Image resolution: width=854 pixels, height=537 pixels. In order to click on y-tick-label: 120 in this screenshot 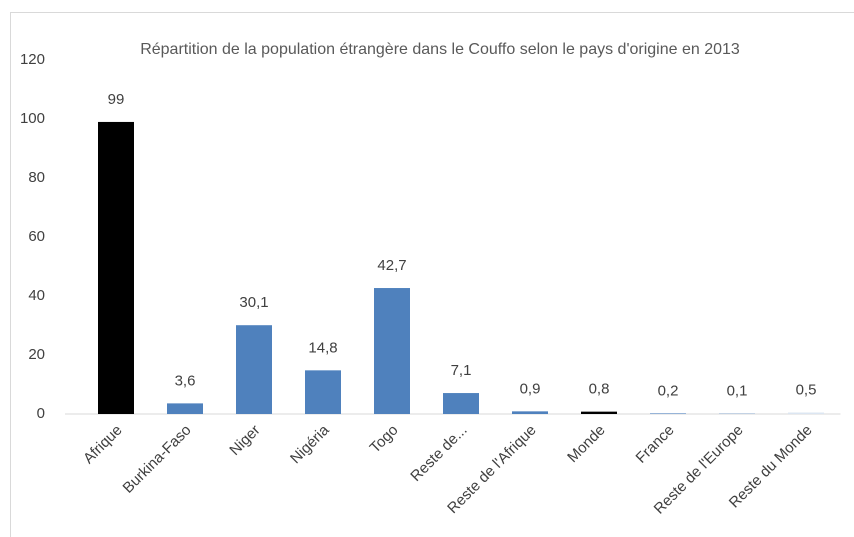, I will do `click(32, 59)`.